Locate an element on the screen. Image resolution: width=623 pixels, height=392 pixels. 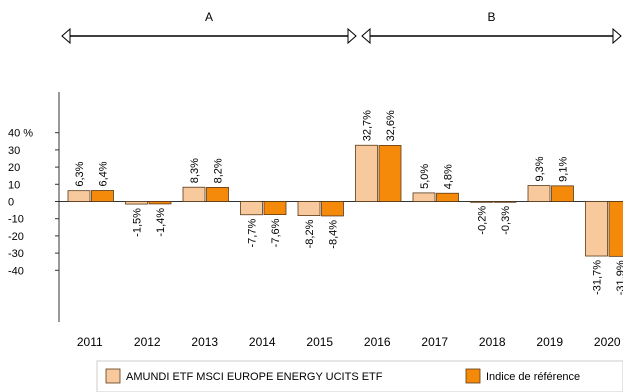
data-label: 6,4% is located at coordinates (104, 173).